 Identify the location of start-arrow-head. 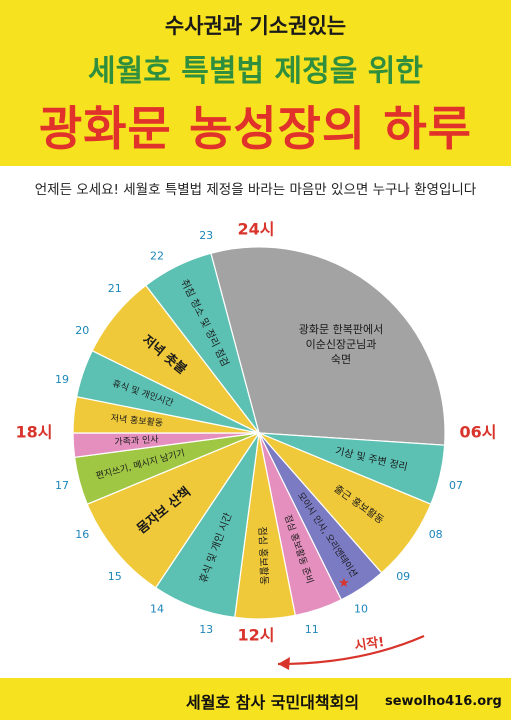
(284, 663).